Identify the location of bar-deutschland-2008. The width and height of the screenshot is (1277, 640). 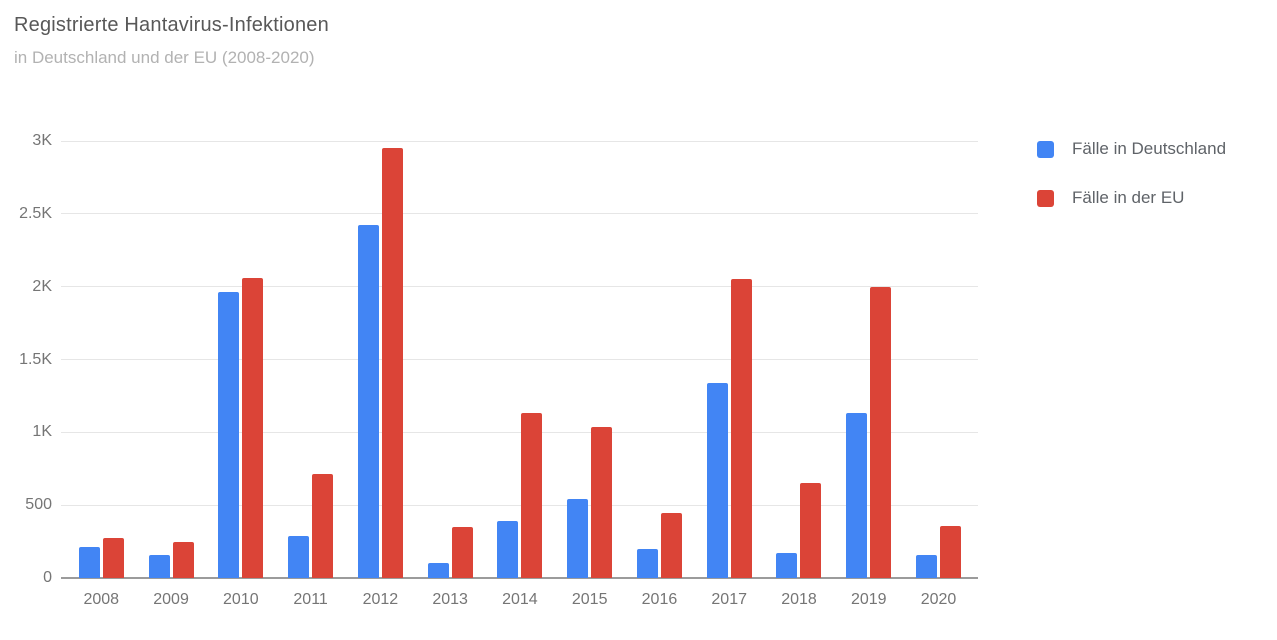
(89, 562).